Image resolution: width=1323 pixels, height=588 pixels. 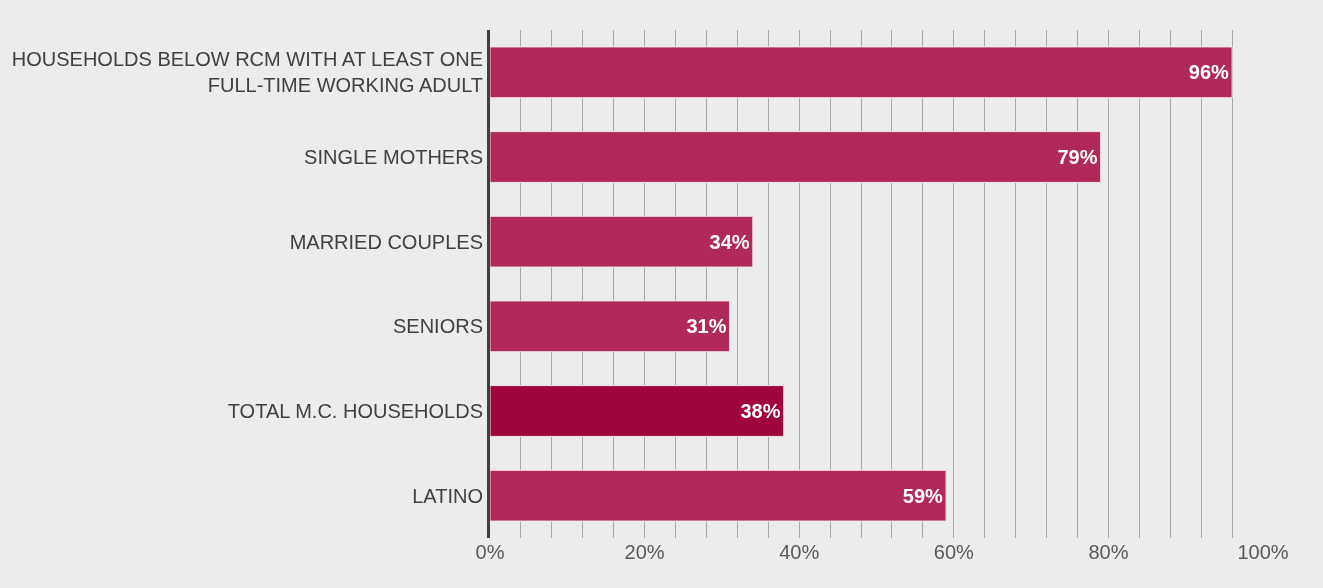 What do you see at coordinates (490, 552) in the screenshot?
I see `x-tick-label: 0%` at bounding box center [490, 552].